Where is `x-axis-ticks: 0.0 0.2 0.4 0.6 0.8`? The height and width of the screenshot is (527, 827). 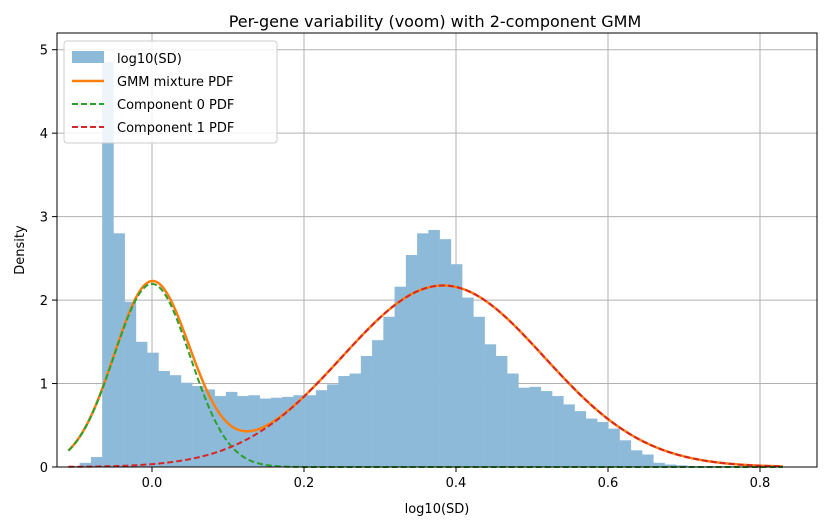 x-axis-ticks: 0.0 0.2 0.4 0.6 0.8 is located at coordinates (456, 479).